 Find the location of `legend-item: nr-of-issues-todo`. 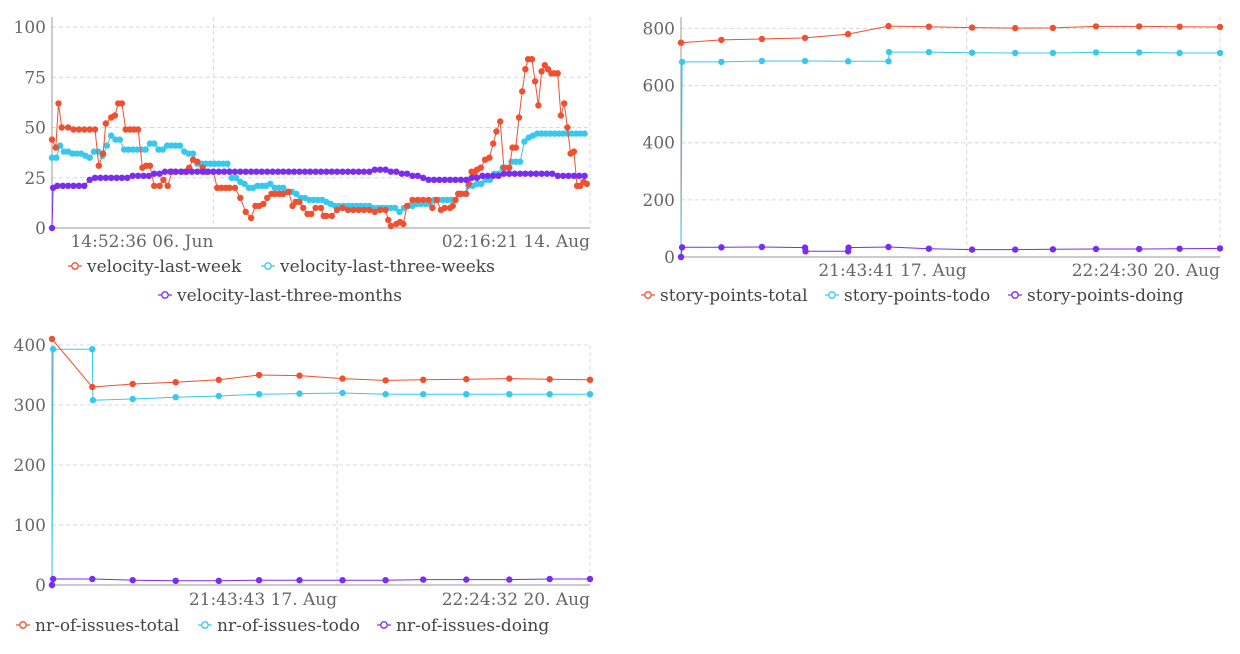

legend-item: nr-of-issues-todo is located at coordinates (279, 626).